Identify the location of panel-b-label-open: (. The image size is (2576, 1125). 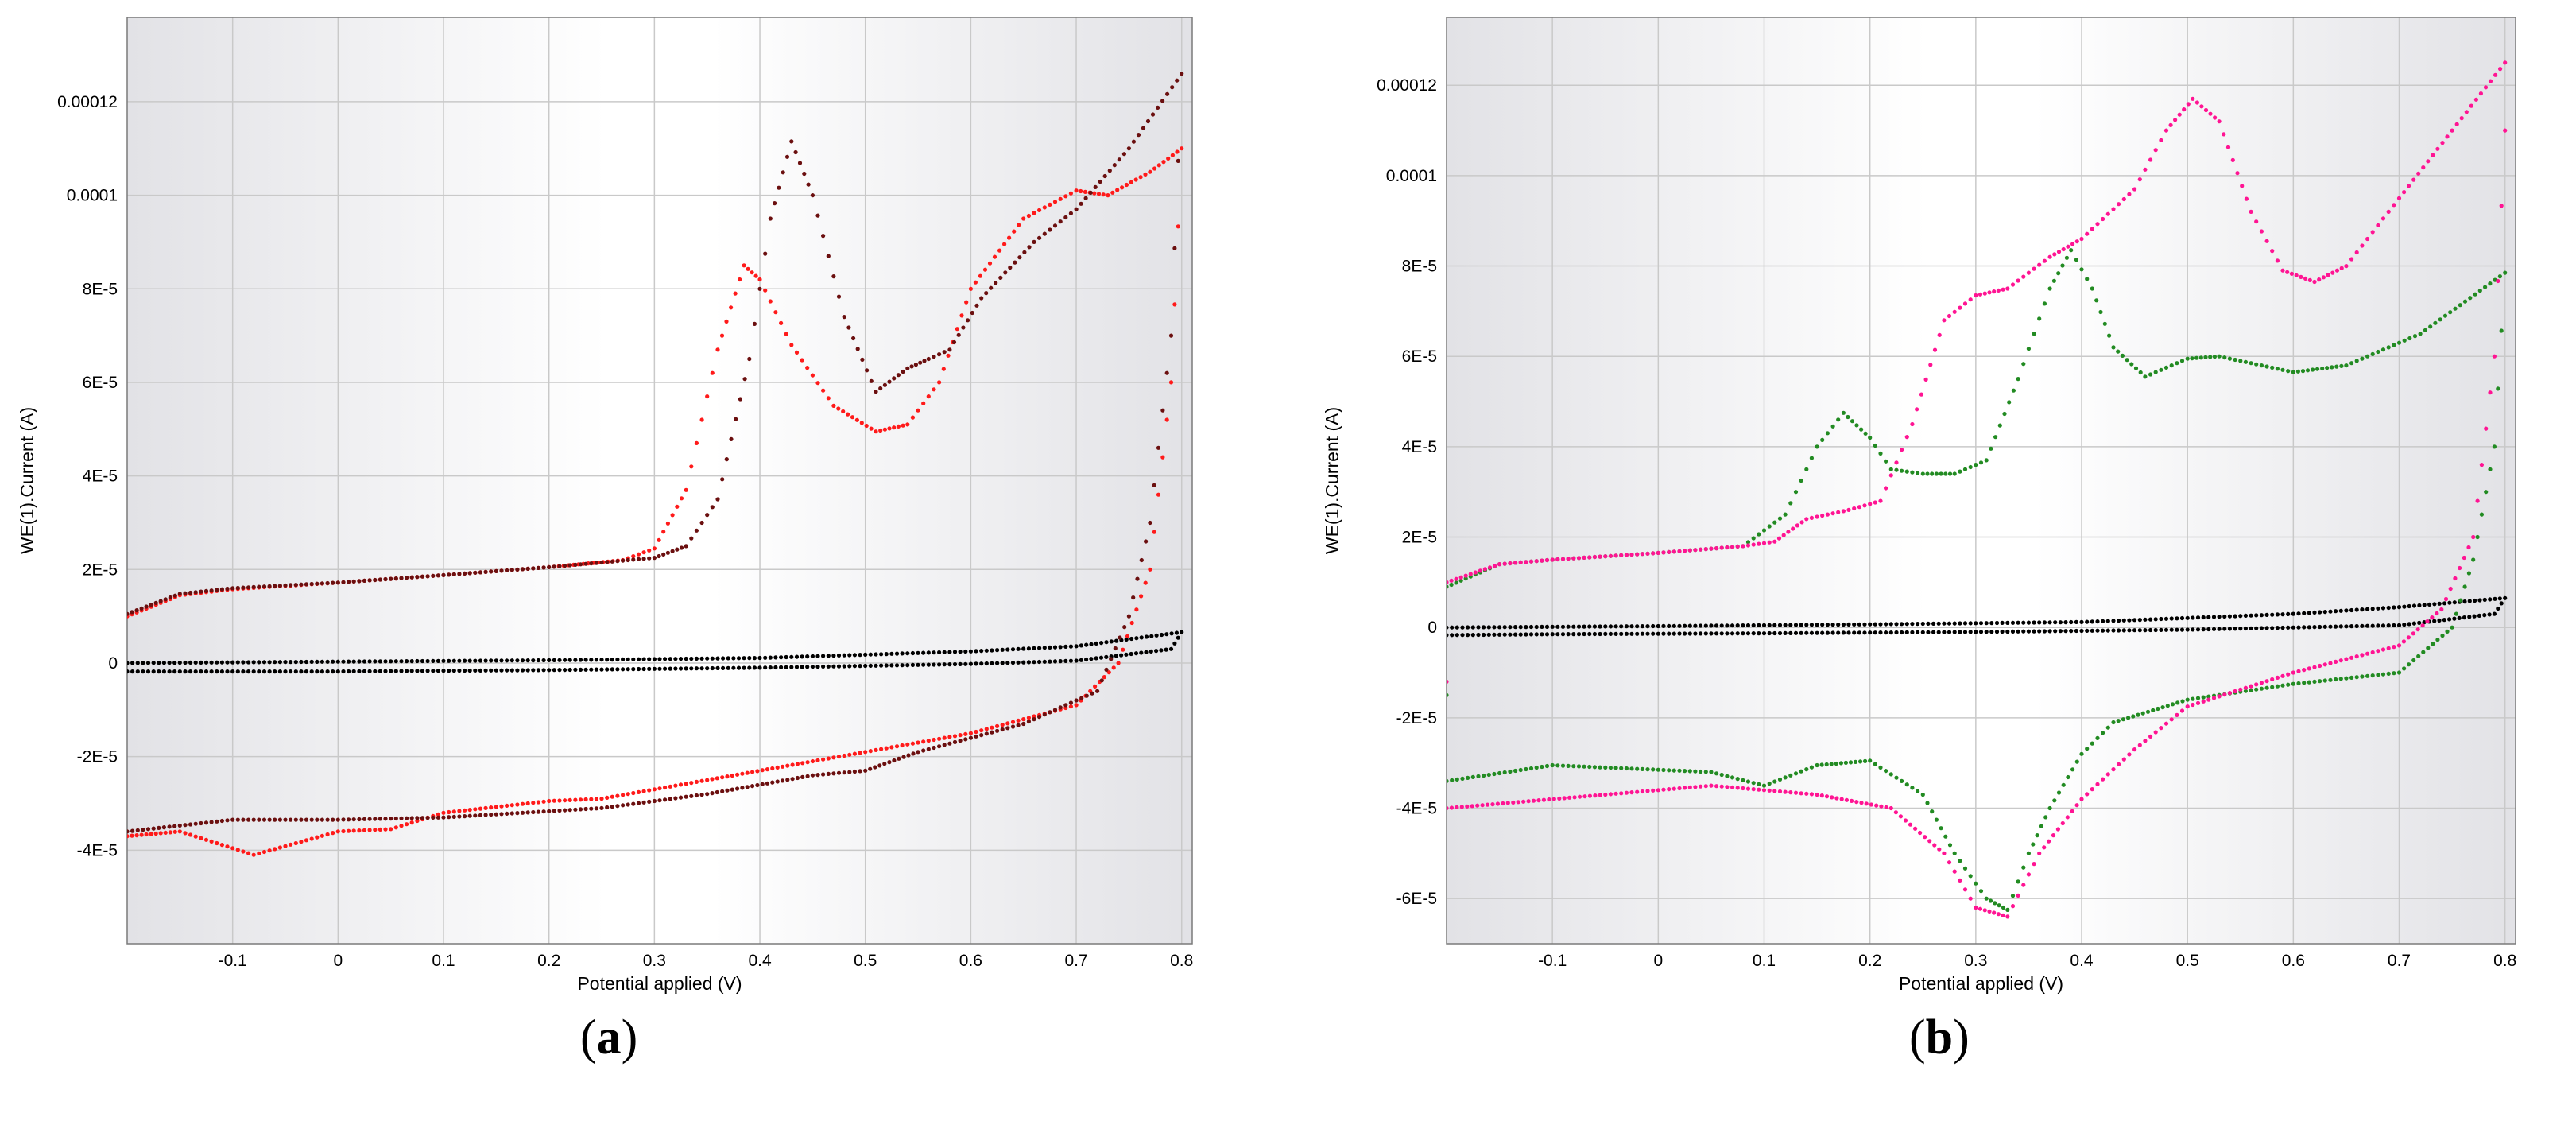
(1918, 1038).